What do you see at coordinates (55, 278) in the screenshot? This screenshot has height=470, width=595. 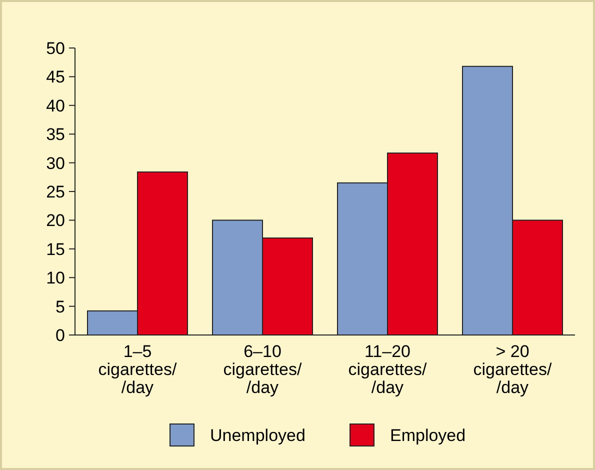 I see `y-tick-label: 10` at bounding box center [55, 278].